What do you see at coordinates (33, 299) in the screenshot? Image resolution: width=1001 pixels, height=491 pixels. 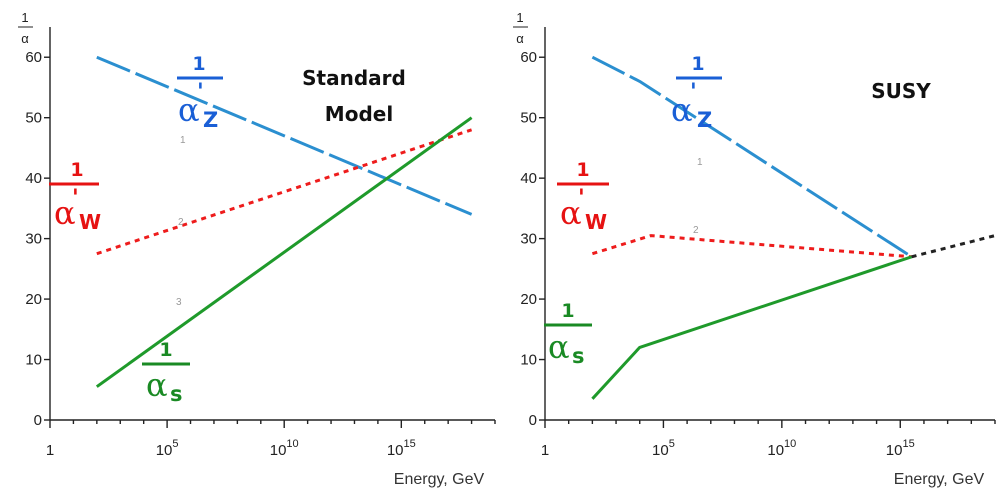 I see `left-y-tick-label: 20` at bounding box center [33, 299].